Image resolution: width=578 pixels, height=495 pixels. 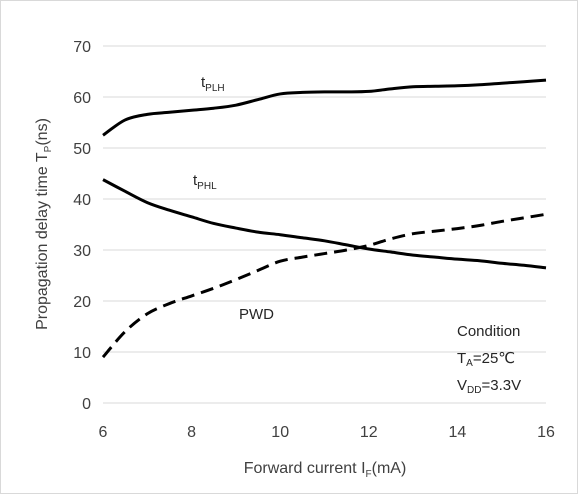 I want to click on x-tick-label: 16, so click(x=546, y=432).